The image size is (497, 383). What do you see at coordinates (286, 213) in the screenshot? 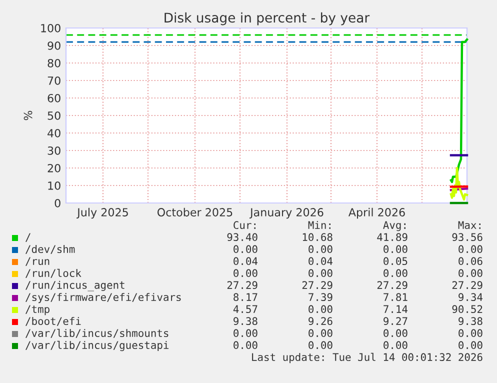
I see `x-tick-label: January 2026` at bounding box center [286, 213].